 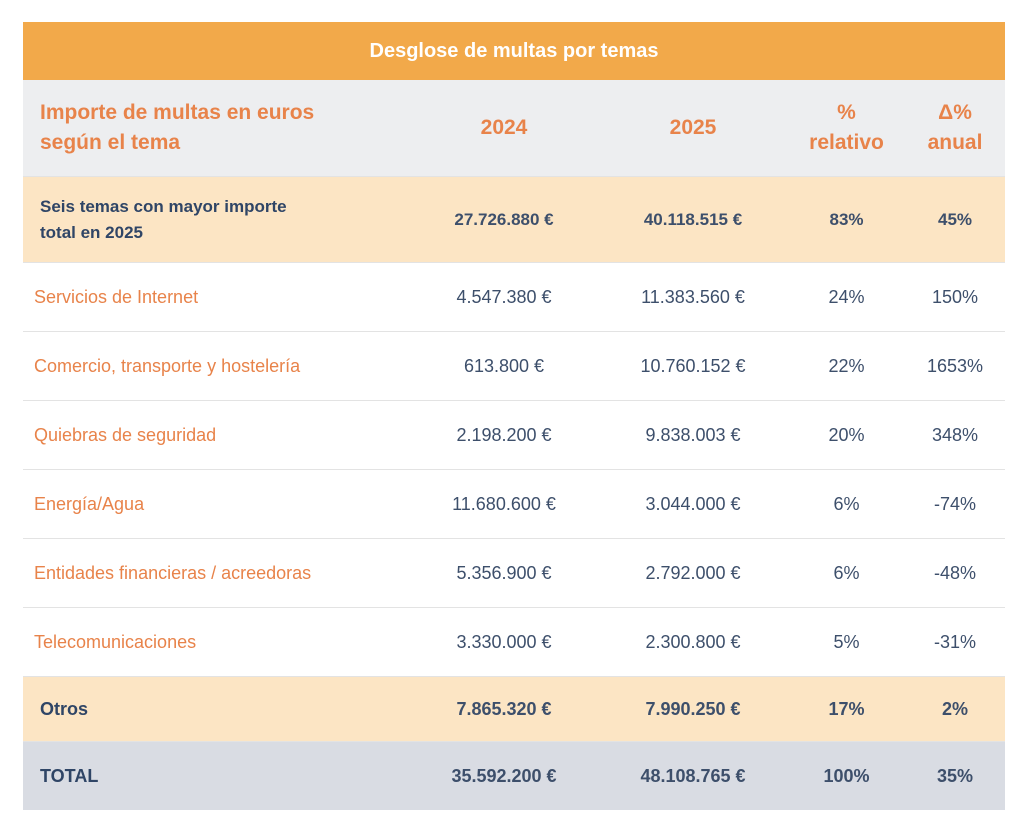 What do you see at coordinates (216, 775) in the screenshot?
I see `row-label: TOTAL` at bounding box center [216, 775].